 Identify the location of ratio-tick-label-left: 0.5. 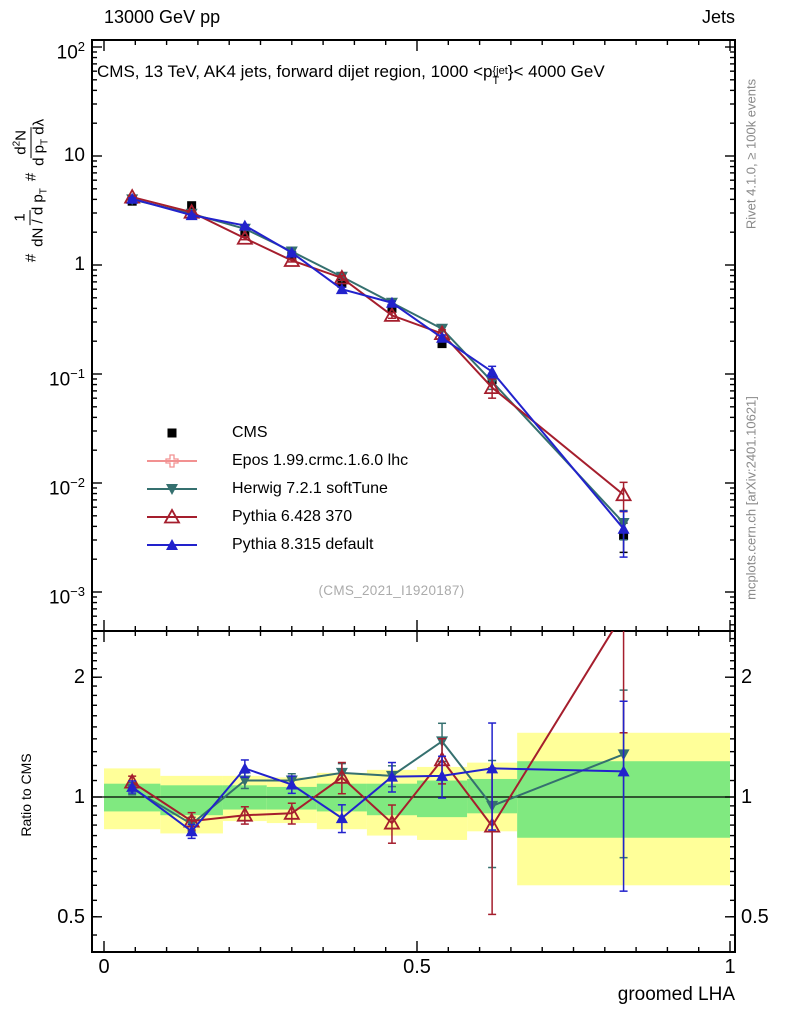
(71, 916).